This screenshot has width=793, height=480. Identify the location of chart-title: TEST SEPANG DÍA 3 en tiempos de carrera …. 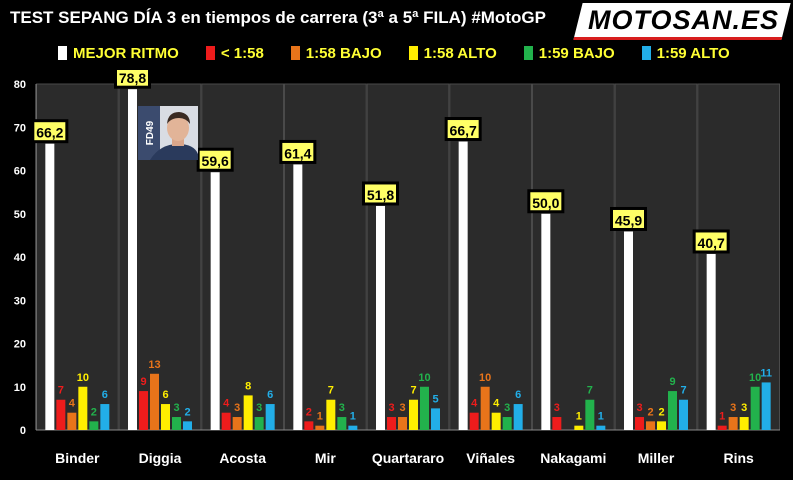
(278, 17).